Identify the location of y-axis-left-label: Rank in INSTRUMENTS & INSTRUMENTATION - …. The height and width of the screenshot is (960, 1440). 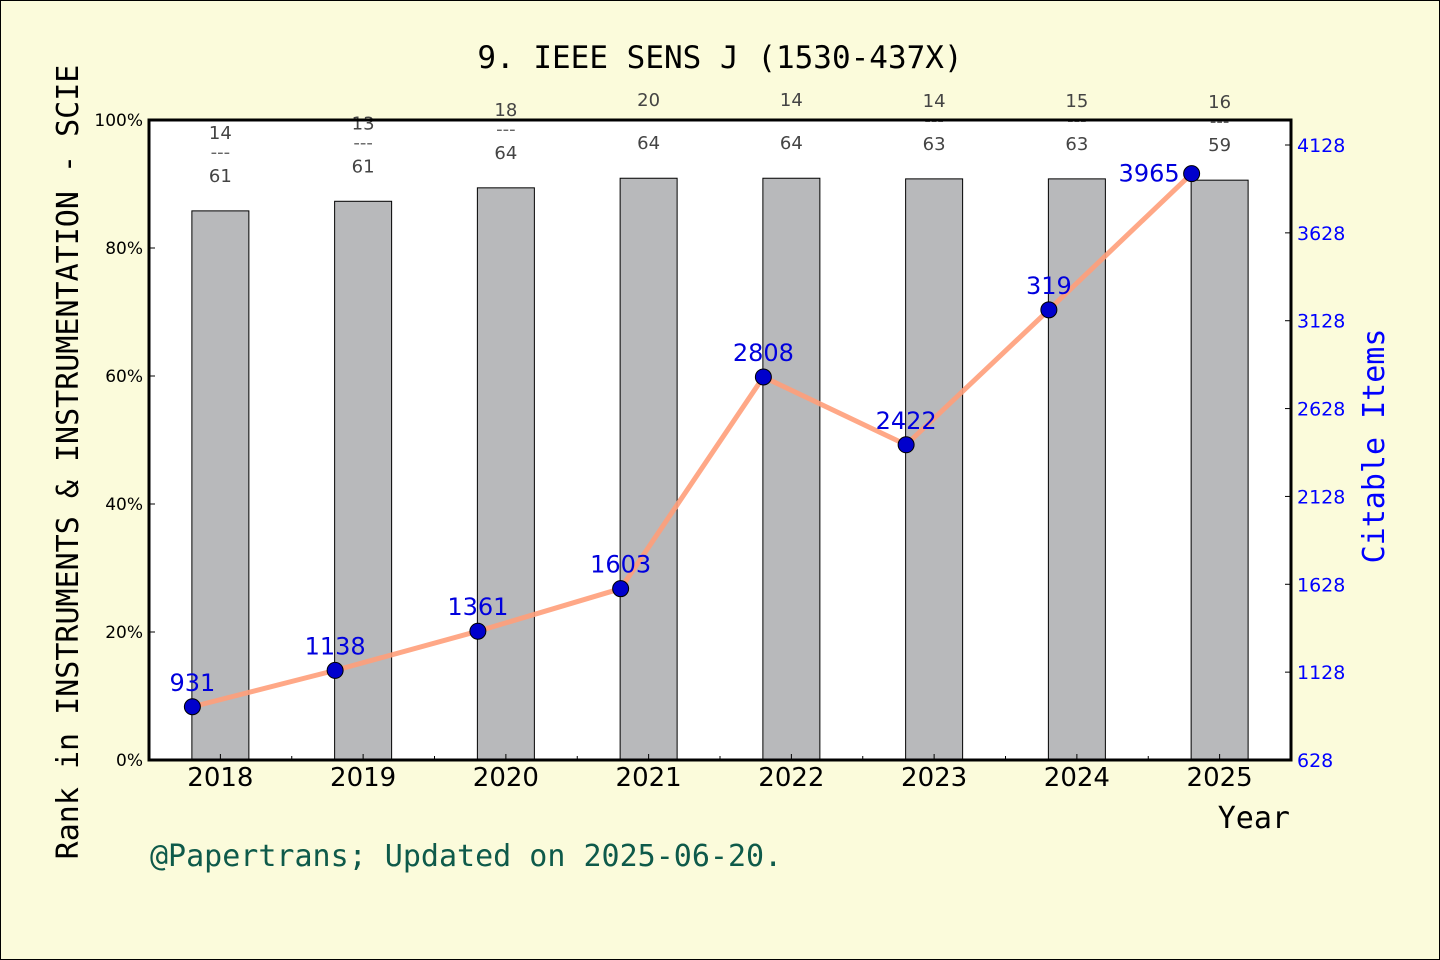
(68, 462).